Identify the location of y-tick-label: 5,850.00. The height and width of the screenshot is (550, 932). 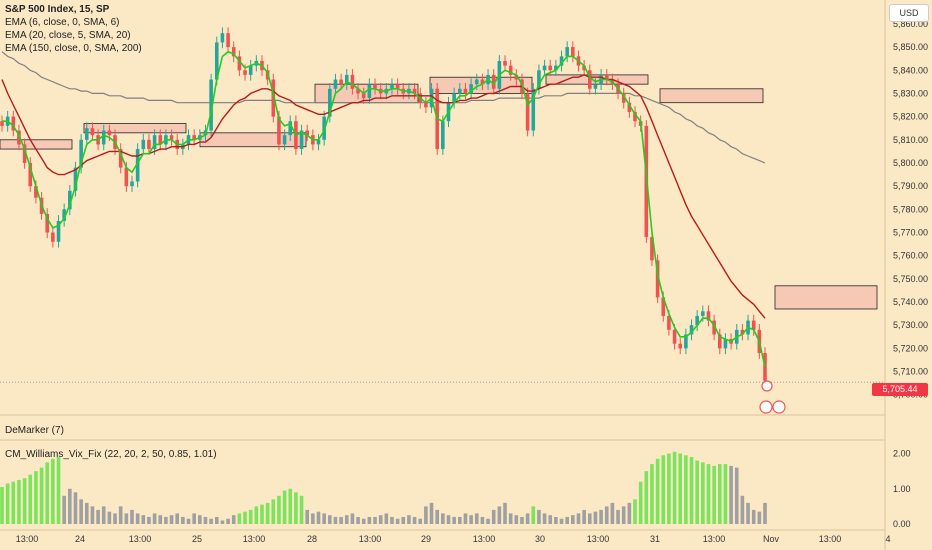
(910, 47).